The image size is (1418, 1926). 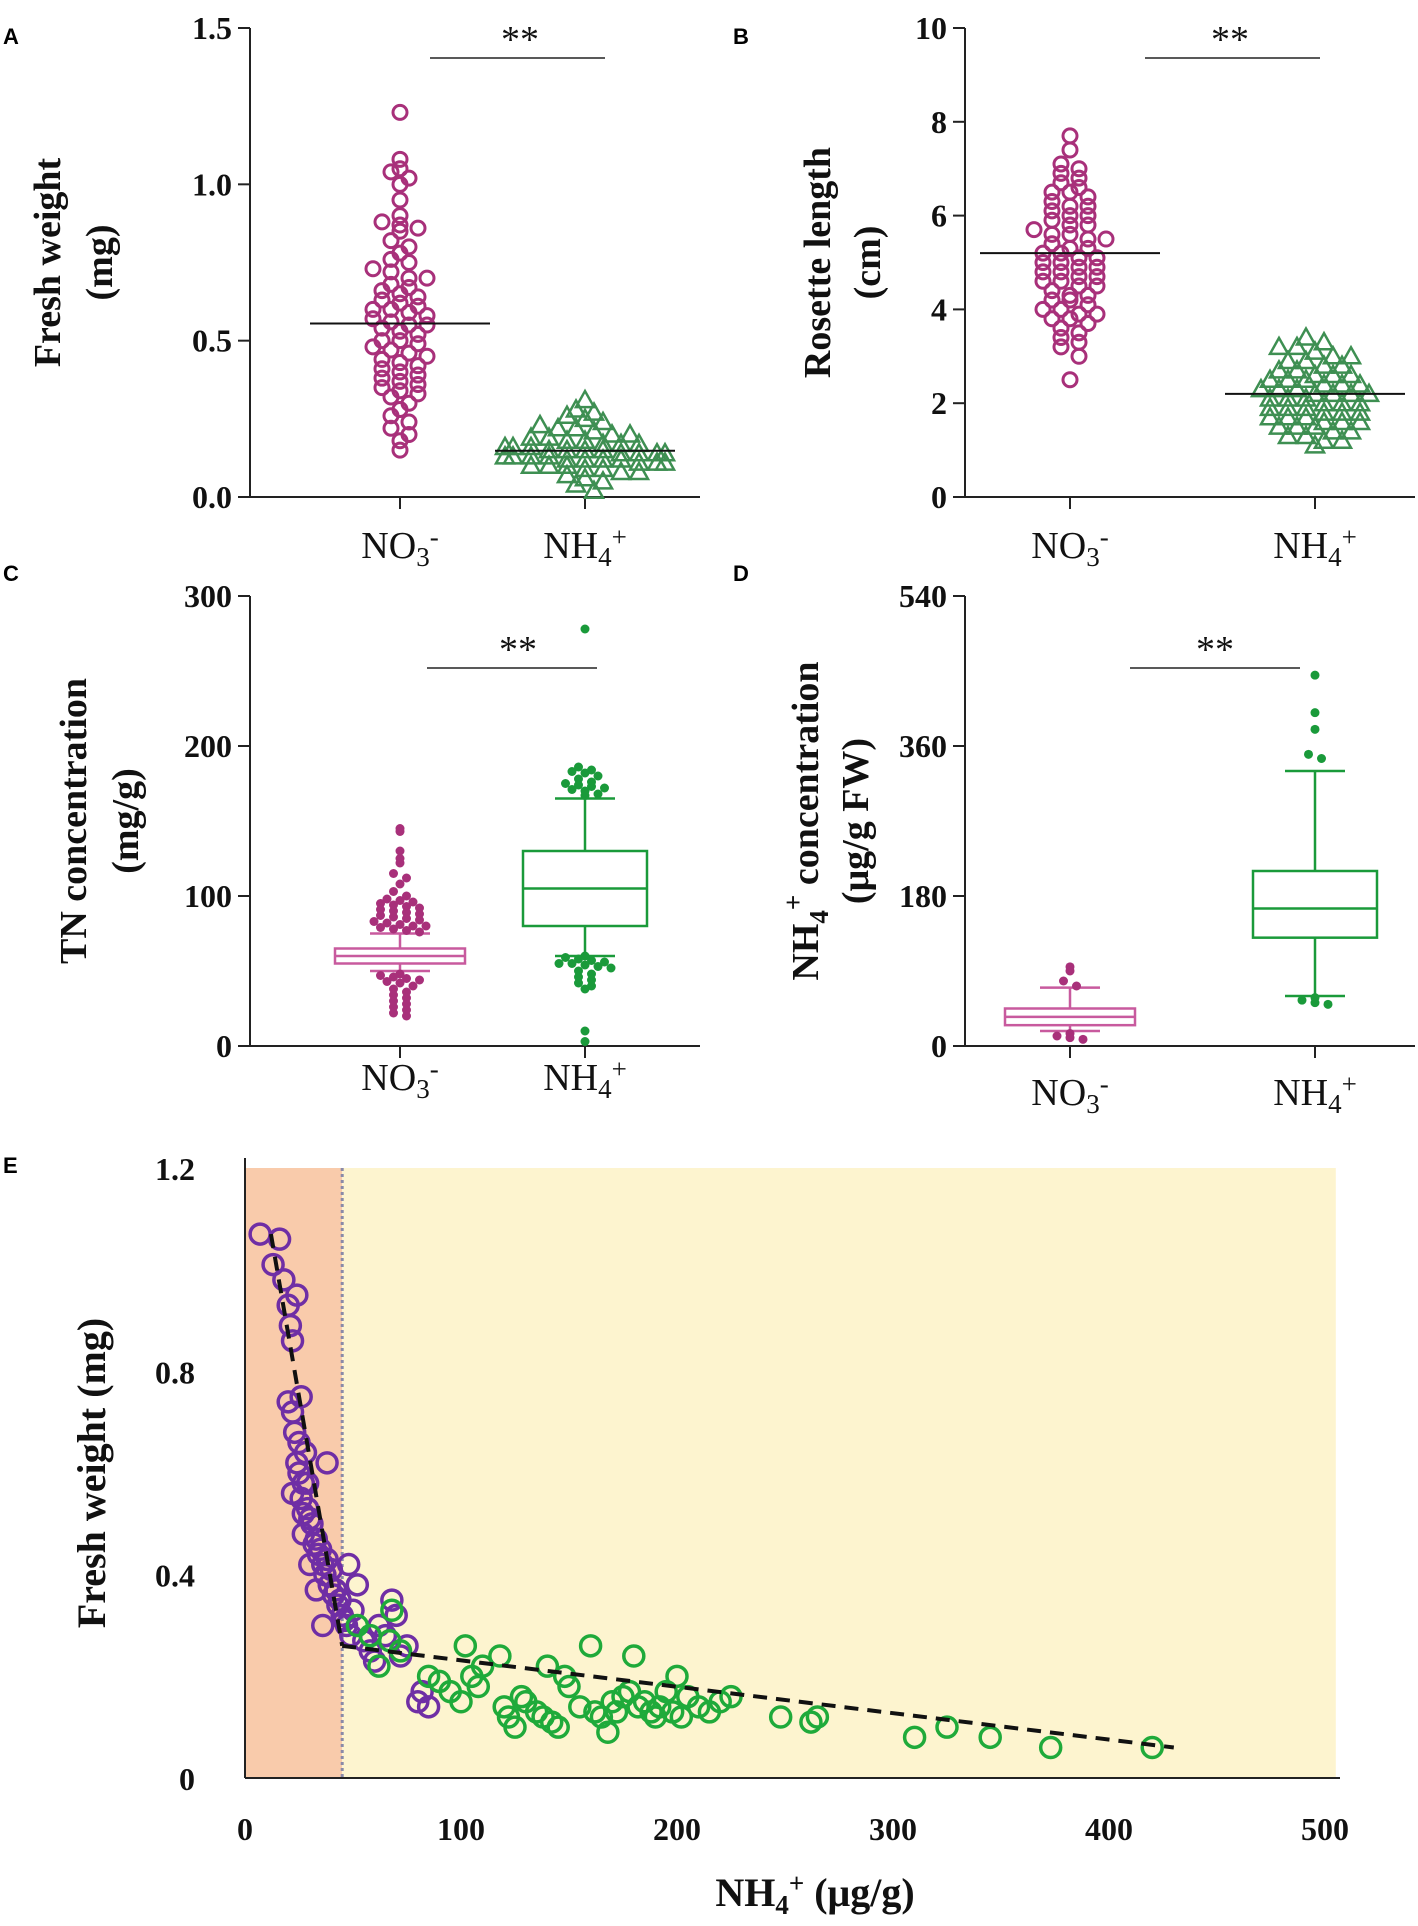 What do you see at coordinates (793, 902) in the screenshot?
I see `ylabel-superscript: +` at bounding box center [793, 902].